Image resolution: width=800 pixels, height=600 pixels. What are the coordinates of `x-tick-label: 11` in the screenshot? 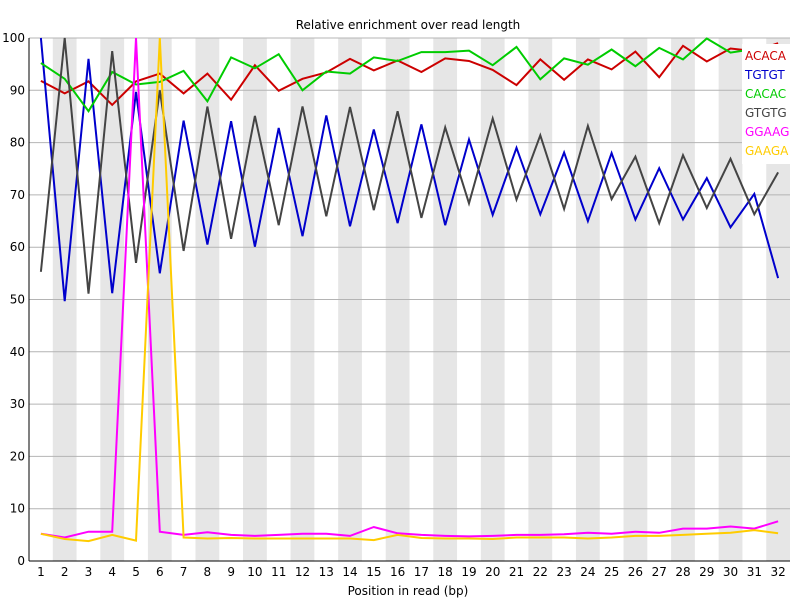 It's located at (278, 572).